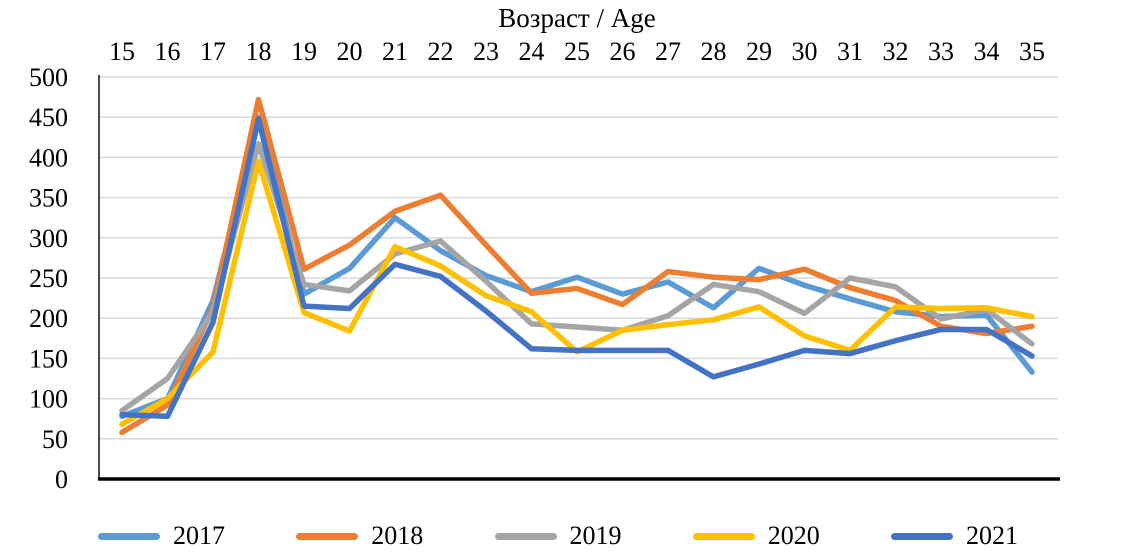 The image size is (1124, 555). What do you see at coordinates (129, 536) in the screenshot?
I see `legend-swatch-2017` at bounding box center [129, 536].